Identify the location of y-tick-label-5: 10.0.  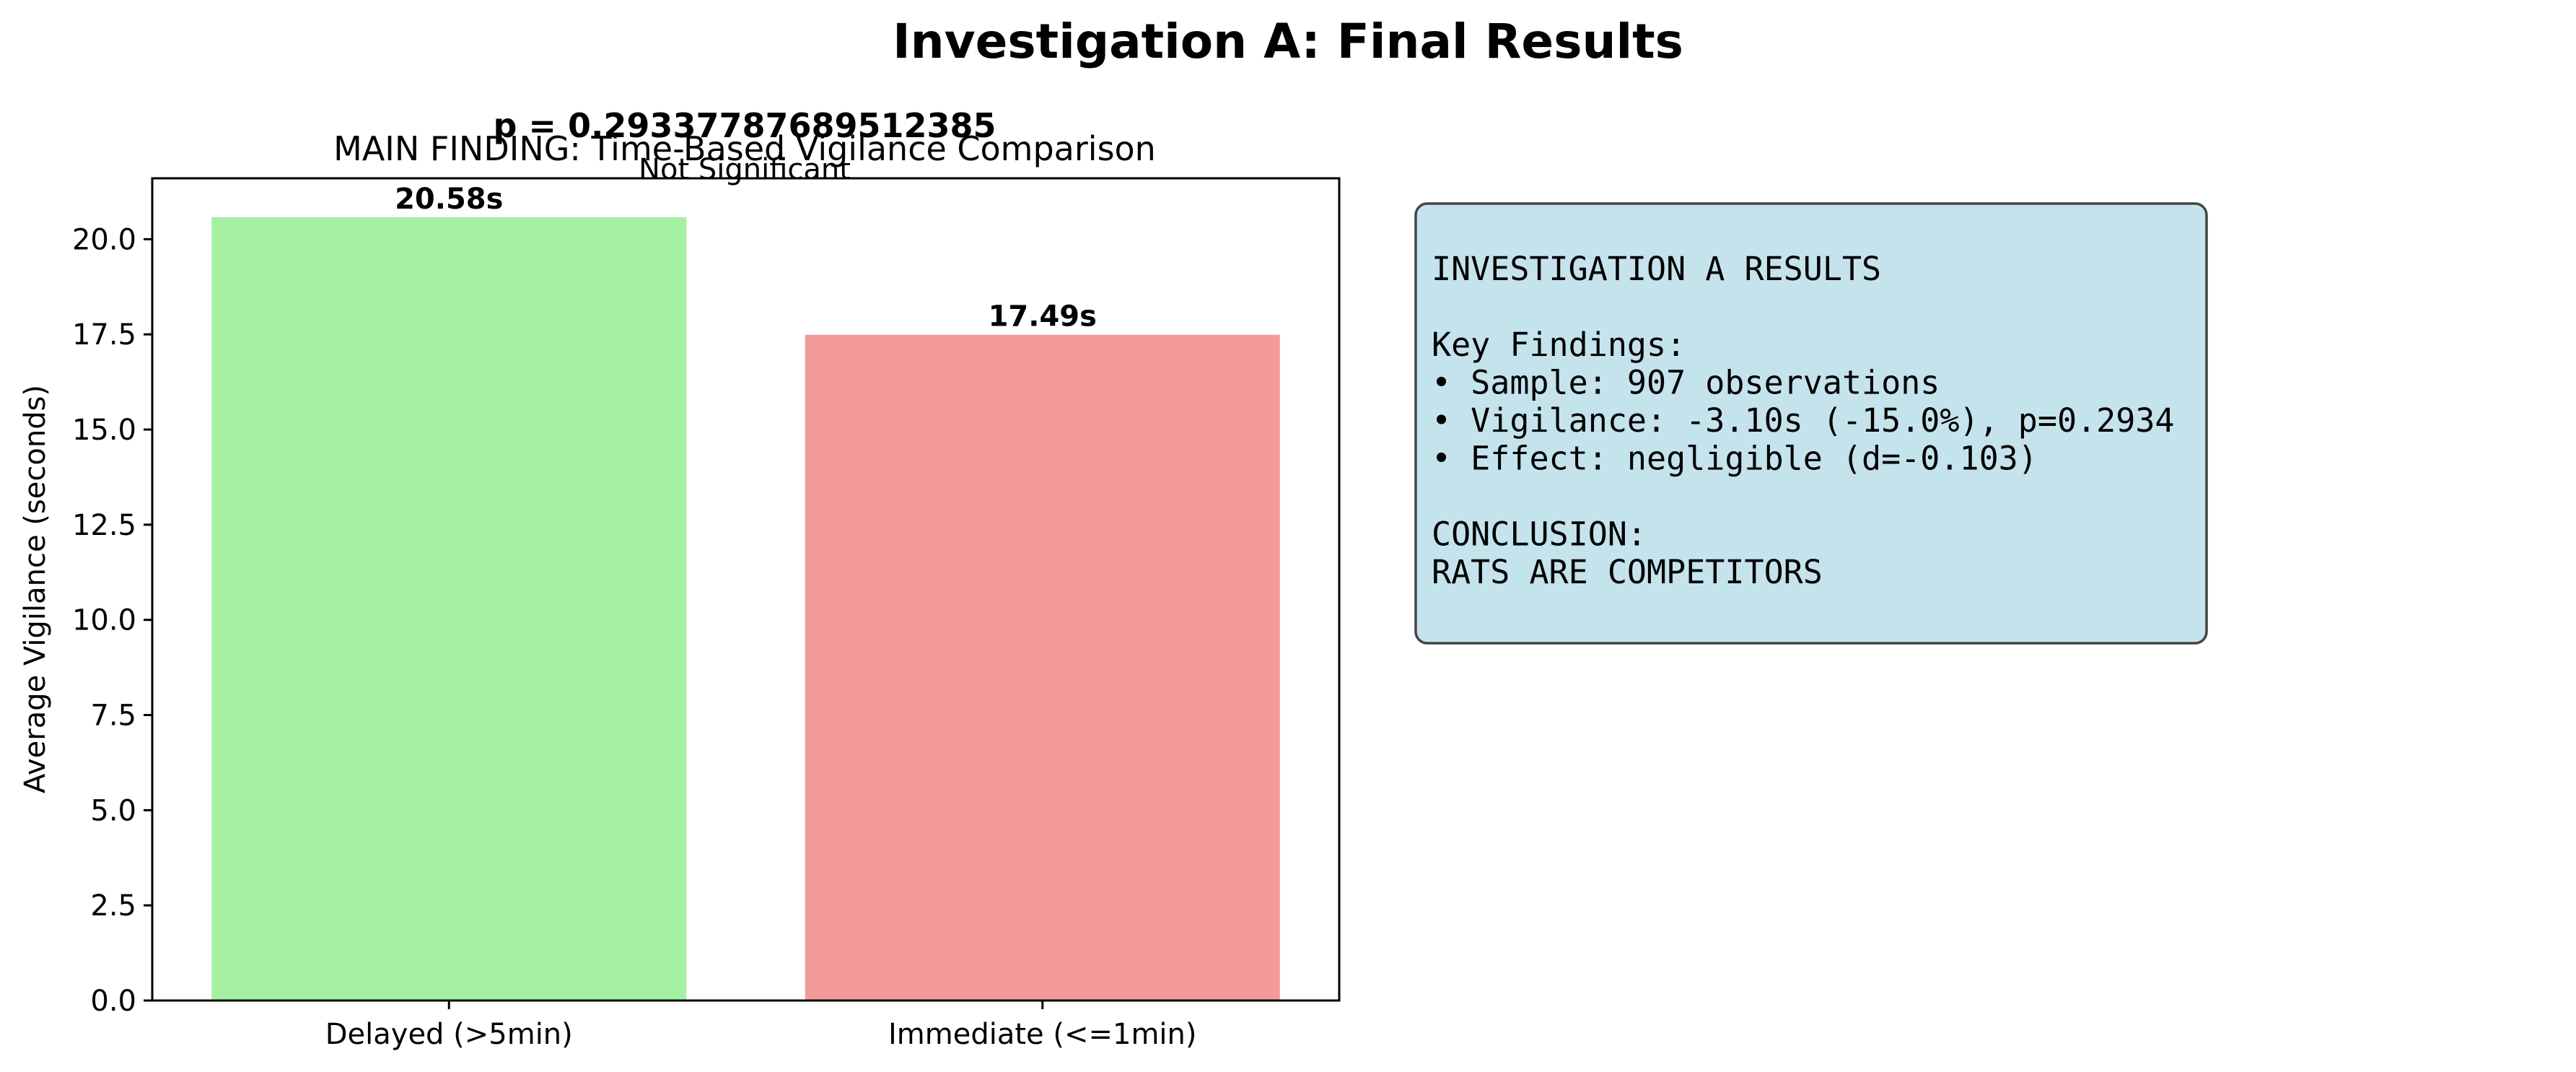
(104, 620).